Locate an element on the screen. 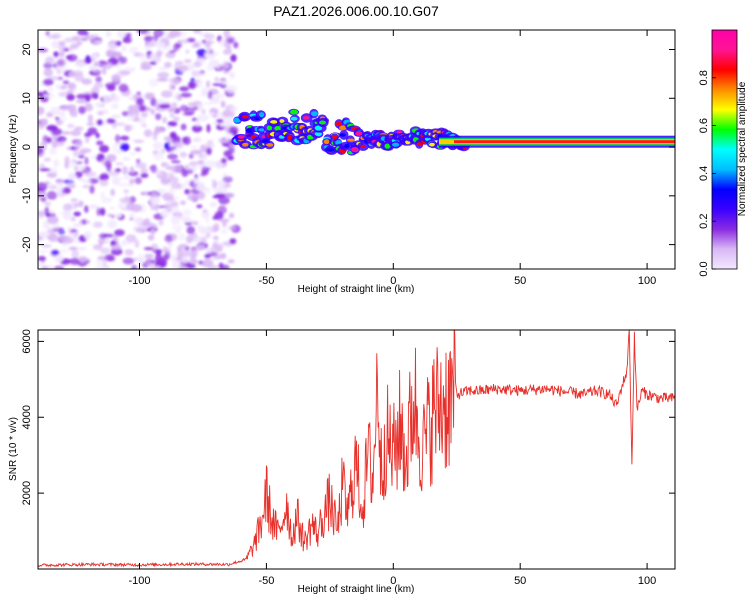  colorbar-tick-label: 0.6 is located at coordinates (704, 125).